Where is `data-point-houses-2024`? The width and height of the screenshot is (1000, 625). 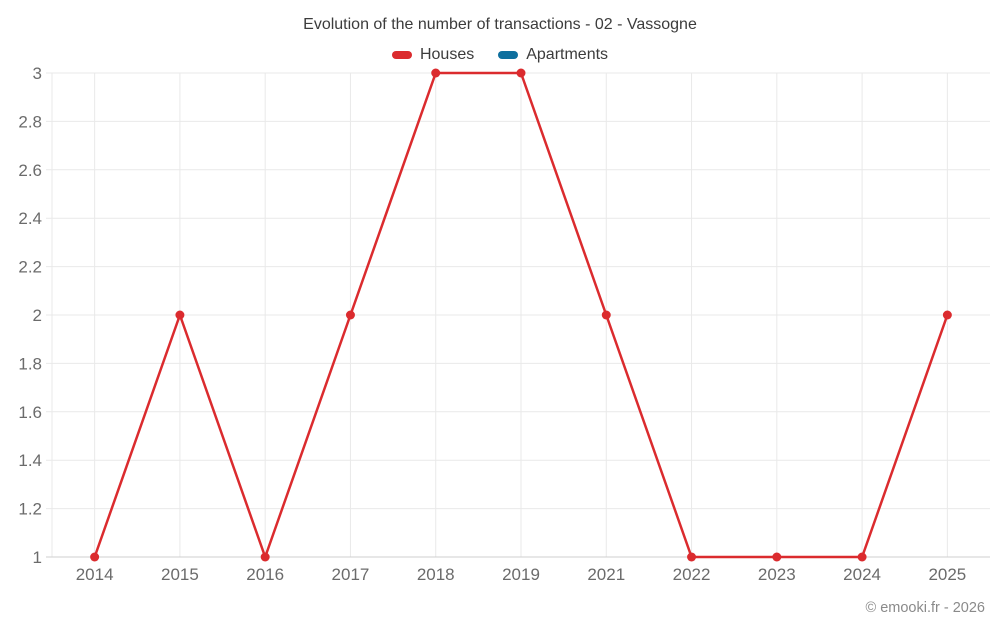 data-point-houses-2024 is located at coordinates (862, 557).